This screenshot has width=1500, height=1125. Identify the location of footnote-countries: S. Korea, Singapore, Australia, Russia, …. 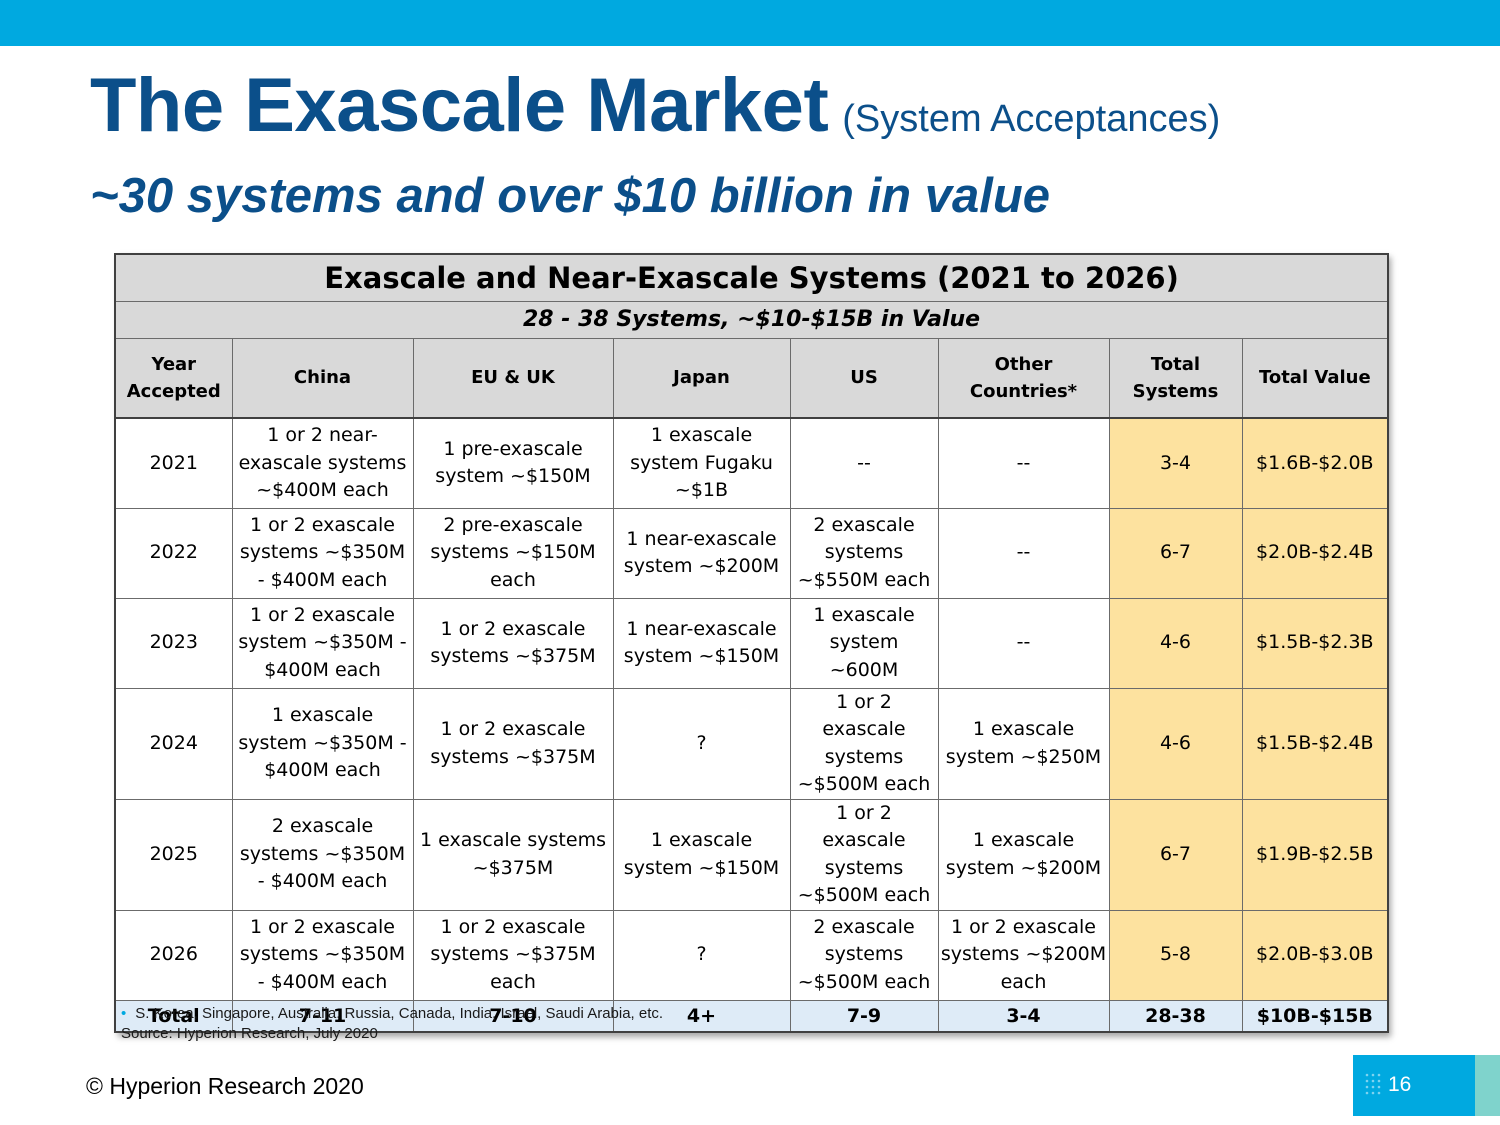
(399, 1013).